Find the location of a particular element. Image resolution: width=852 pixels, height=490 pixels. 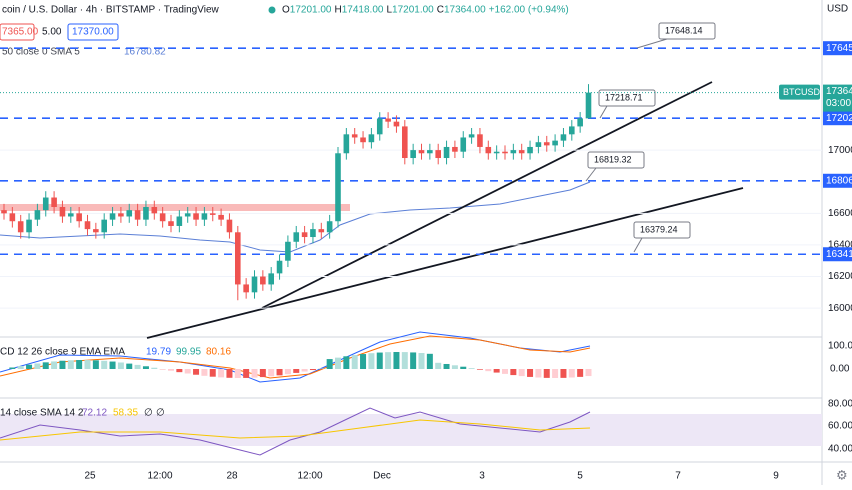

macd-legend: CD 12 26 close 9 EMA EMA is located at coordinates (62, 352).